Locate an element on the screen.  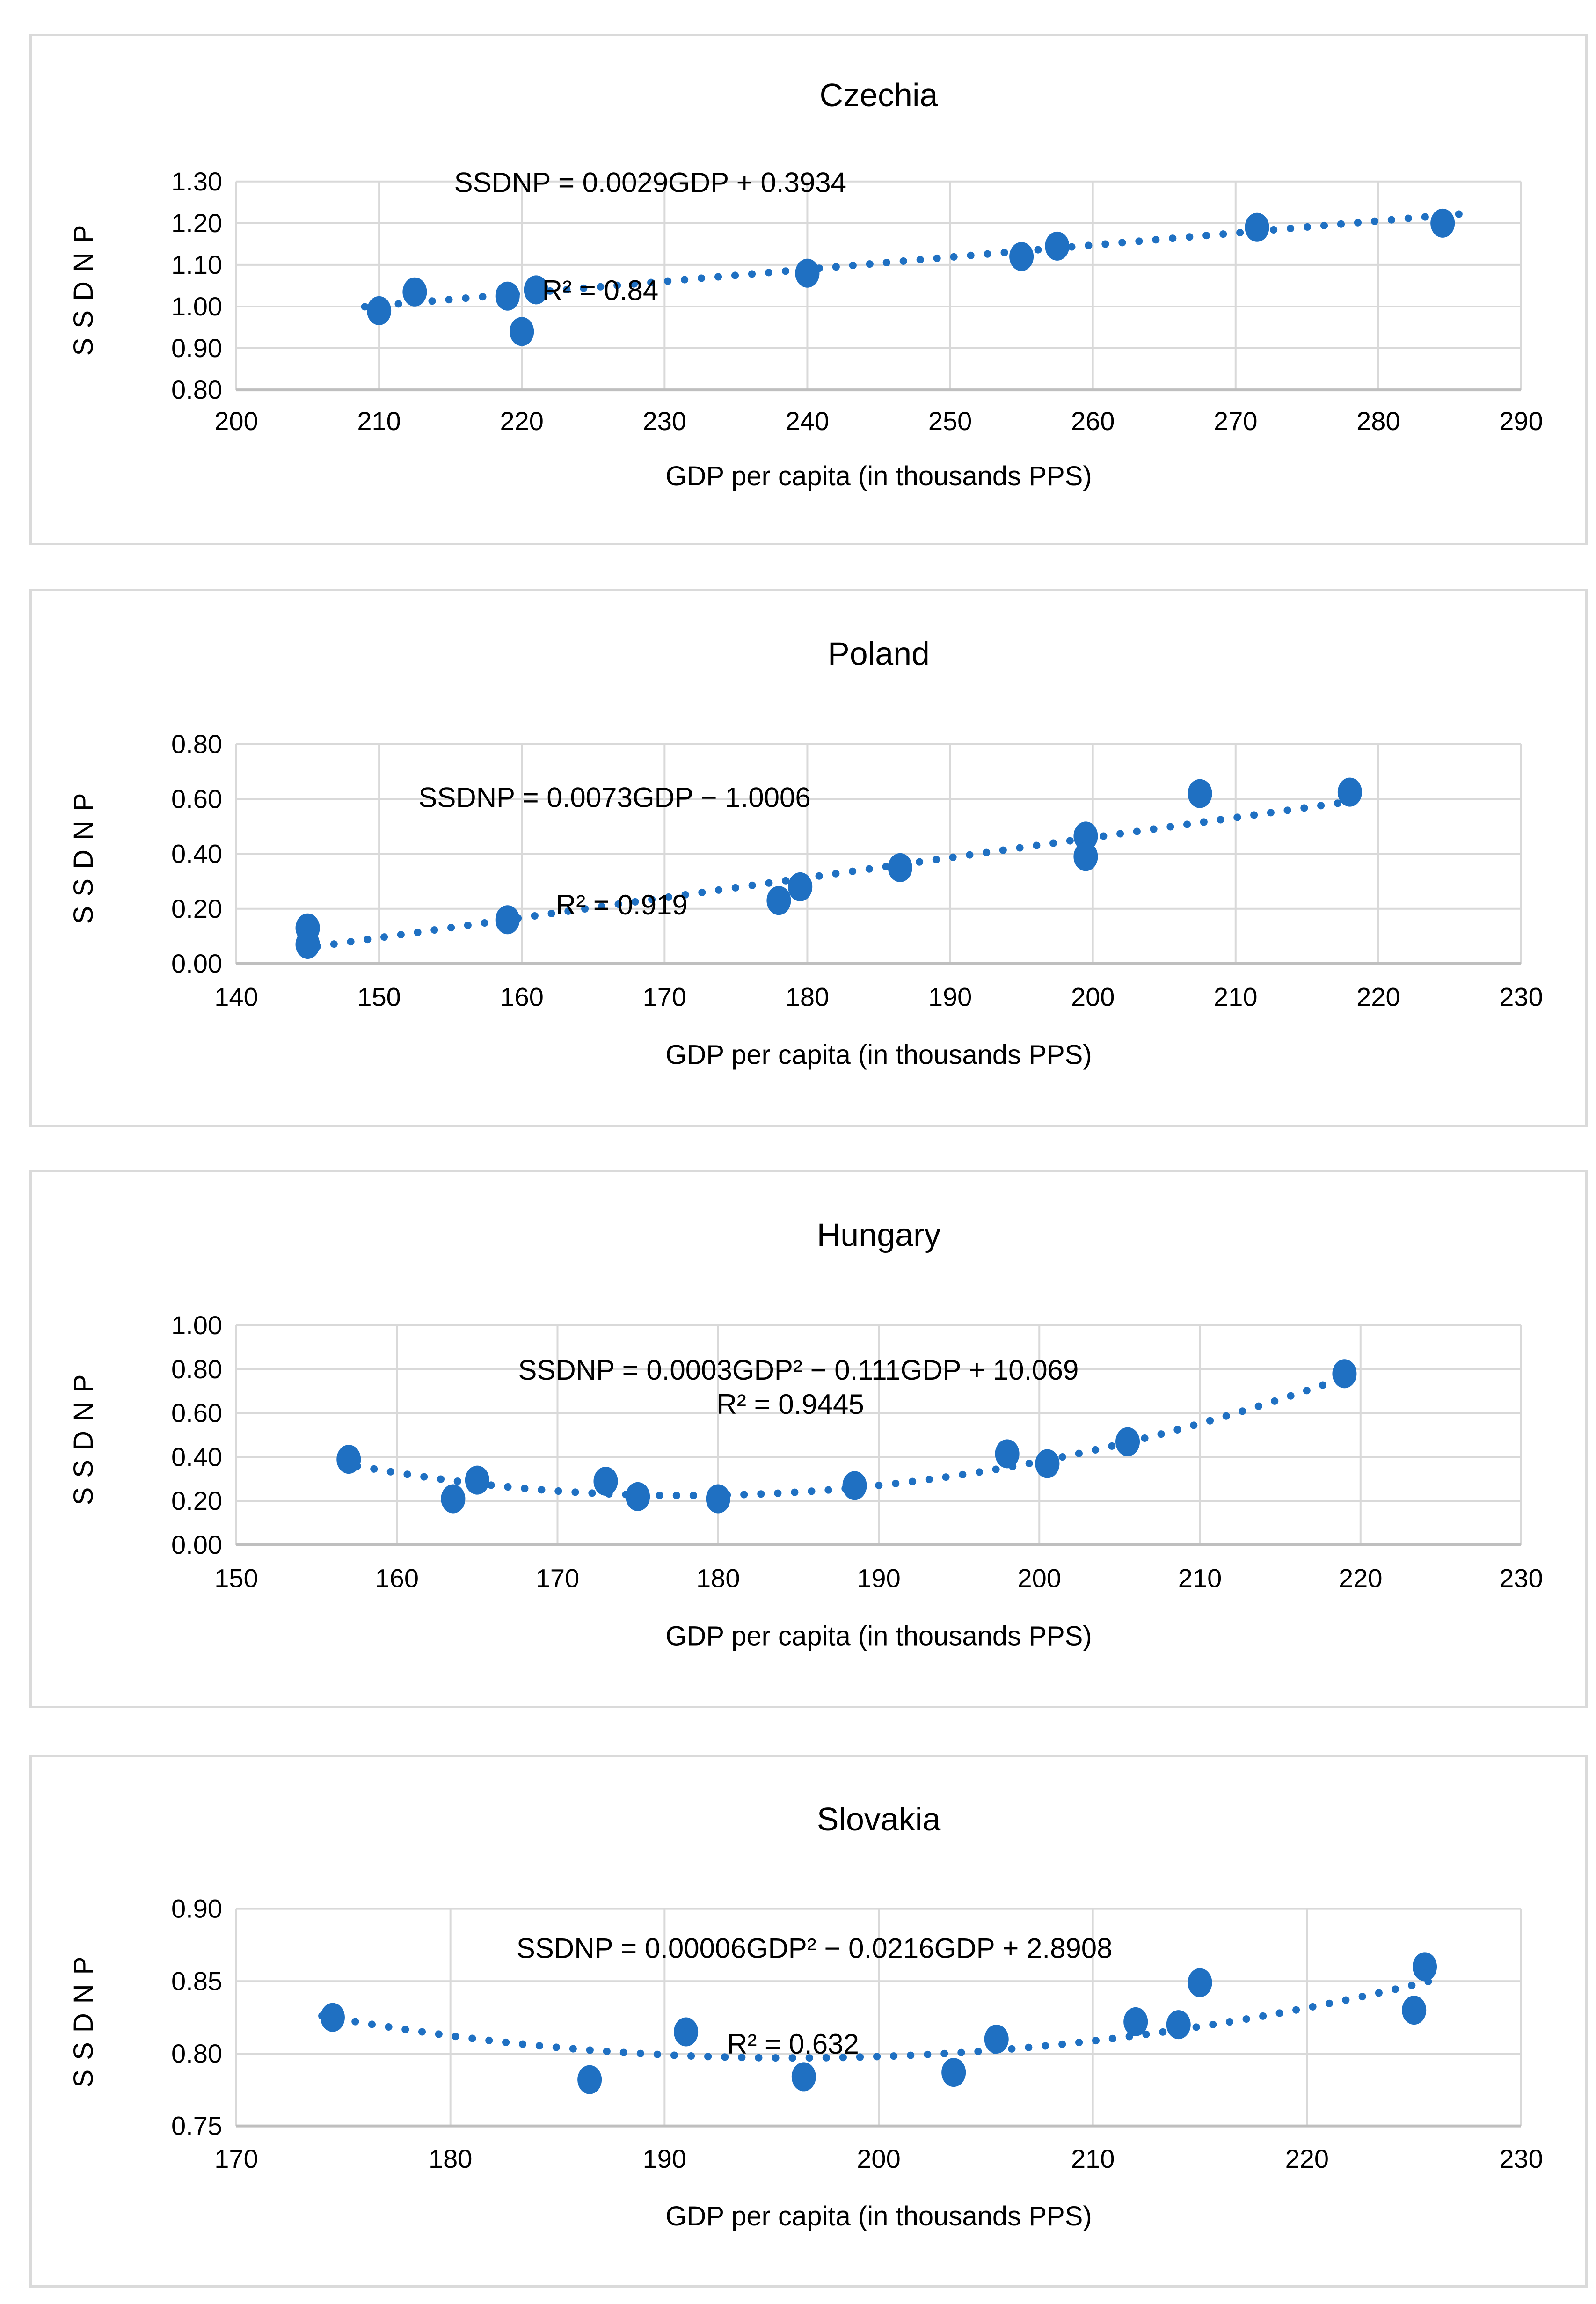
x-tick-label: 150 is located at coordinates (236, 1578).